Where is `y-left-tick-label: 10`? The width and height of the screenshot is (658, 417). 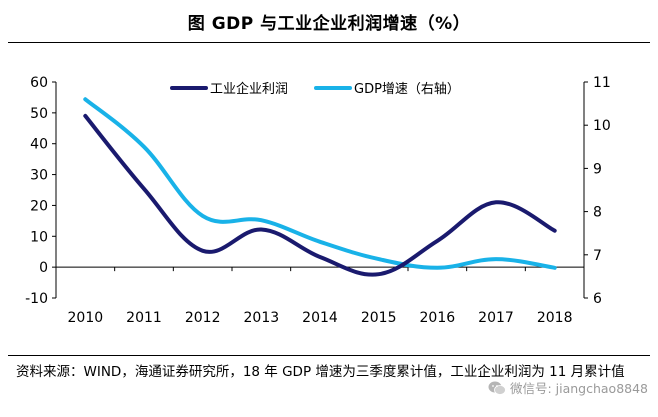 y-left-tick-label: 10 is located at coordinates (39, 237).